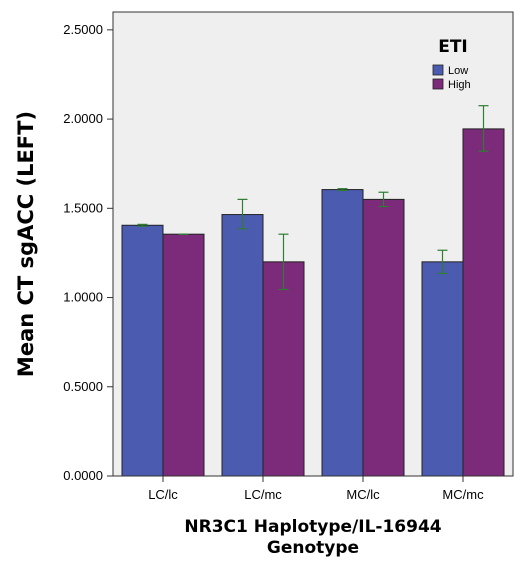 The height and width of the screenshot is (563, 517). Describe the element at coordinates (83, 386) in the screenshot. I see `y-tick-label: 0.5000` at that location.